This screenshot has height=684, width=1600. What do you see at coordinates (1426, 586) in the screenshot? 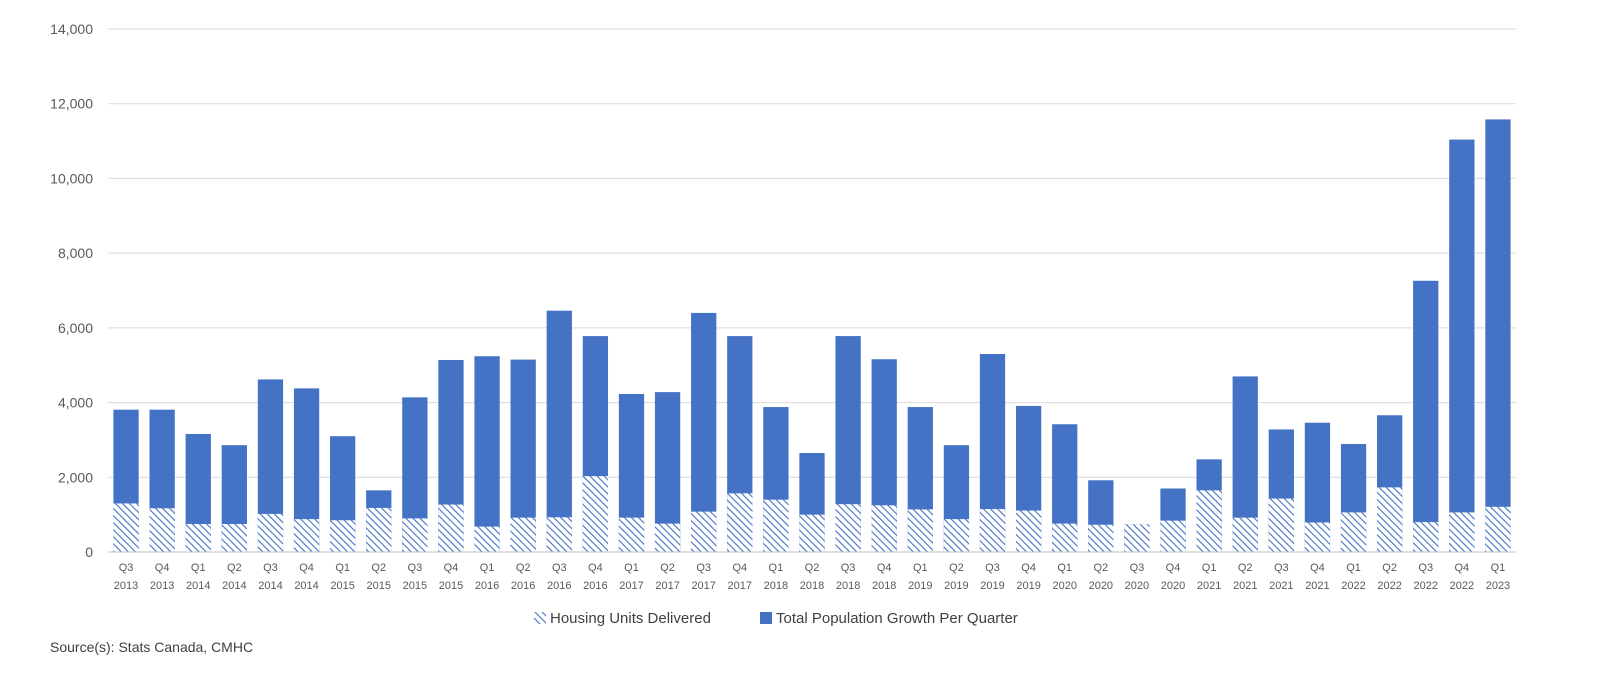
I see `x-tick-year: 2022` at bounding box center [1426, 586].